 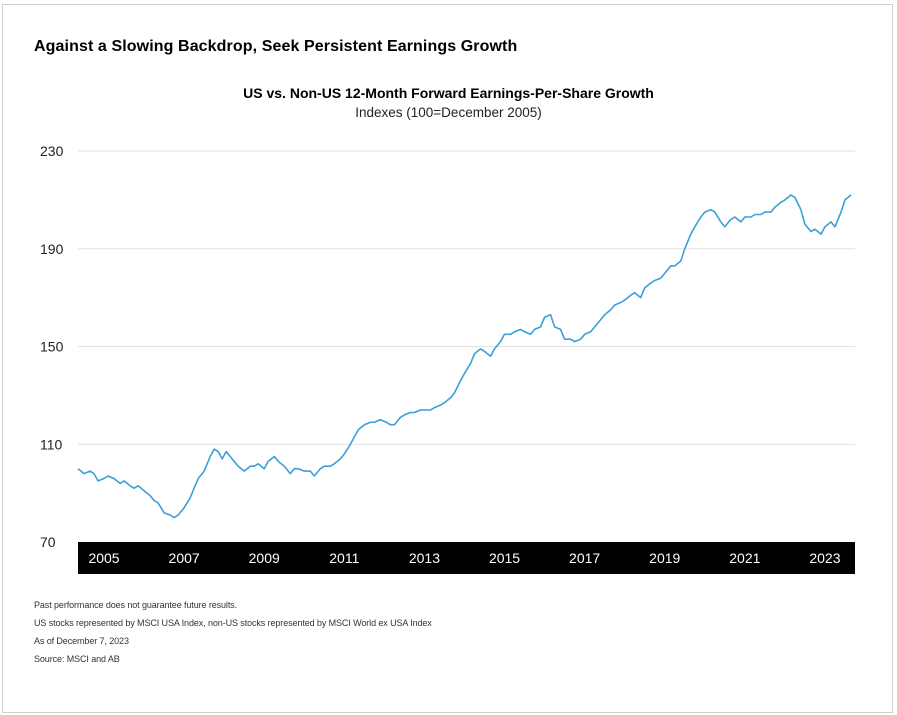 What do you see at coordinates (584, 558) in the screenshot?
I see `x-tick-label: 2017` at bounding box center [584, 558].